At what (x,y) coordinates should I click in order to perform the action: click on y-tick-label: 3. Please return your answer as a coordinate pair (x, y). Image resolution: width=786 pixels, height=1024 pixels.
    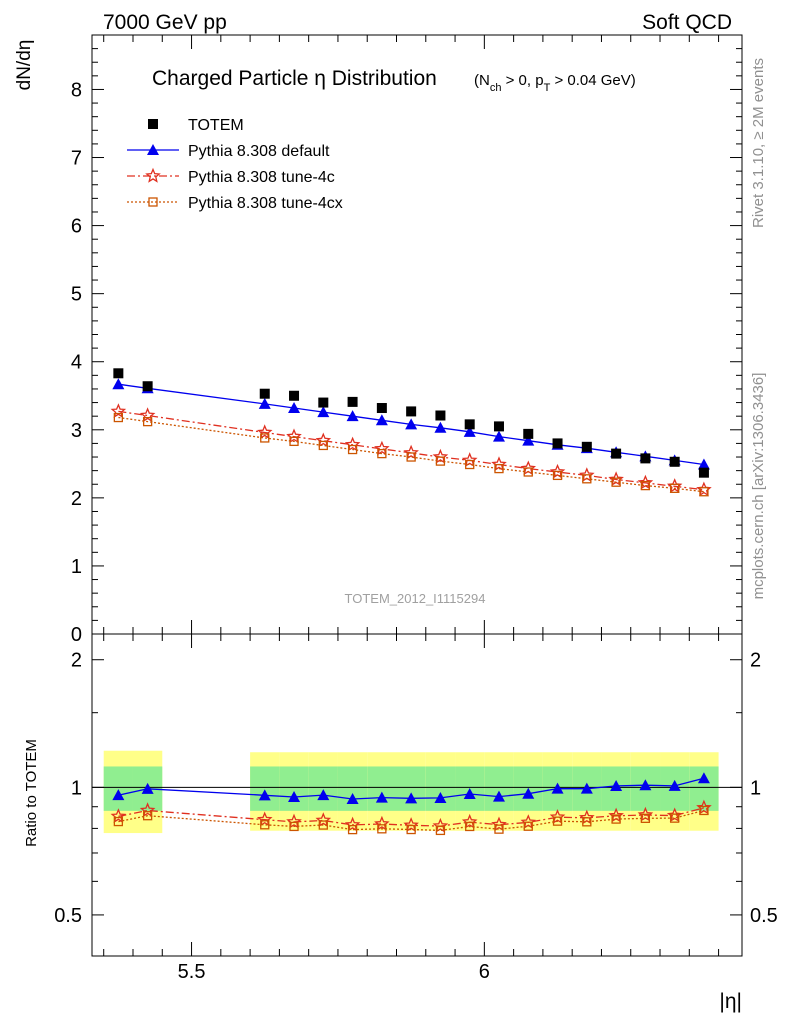
    Looking at the image, I should click on (76, 431).